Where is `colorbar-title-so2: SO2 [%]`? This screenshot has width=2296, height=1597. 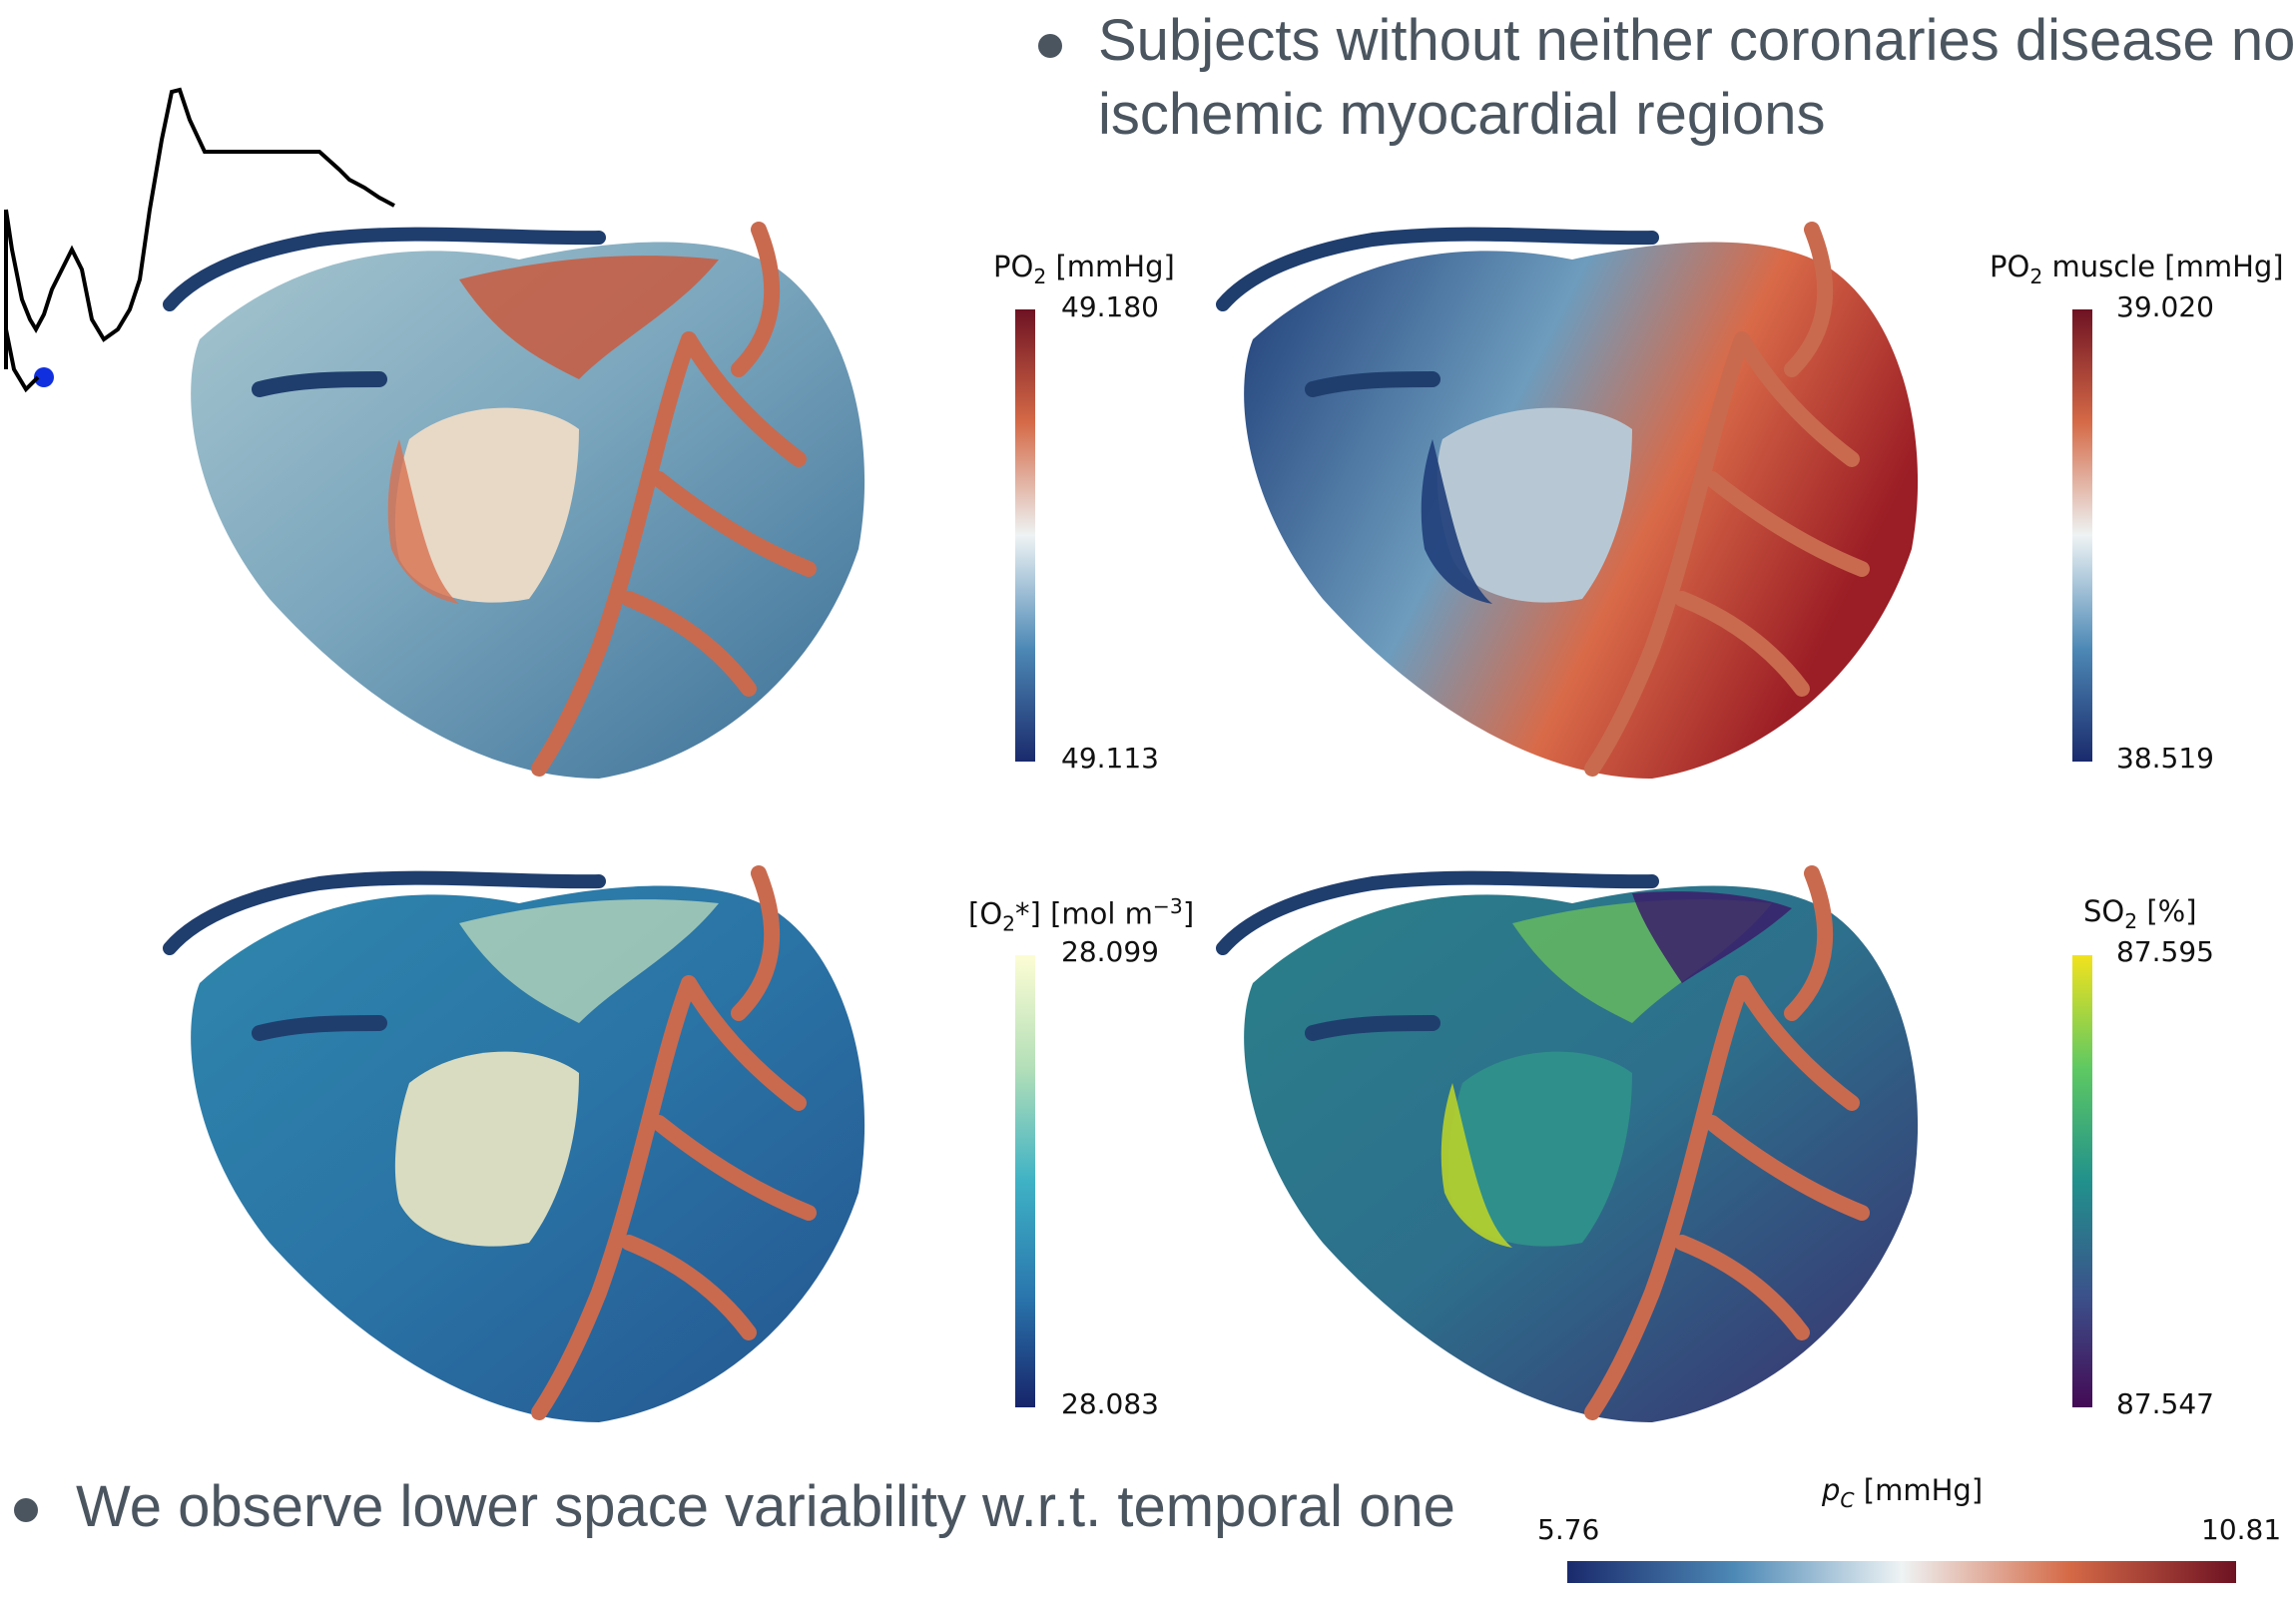 colorbar-title-so2: SO2 [%] is located at coordinates (2140, 913).